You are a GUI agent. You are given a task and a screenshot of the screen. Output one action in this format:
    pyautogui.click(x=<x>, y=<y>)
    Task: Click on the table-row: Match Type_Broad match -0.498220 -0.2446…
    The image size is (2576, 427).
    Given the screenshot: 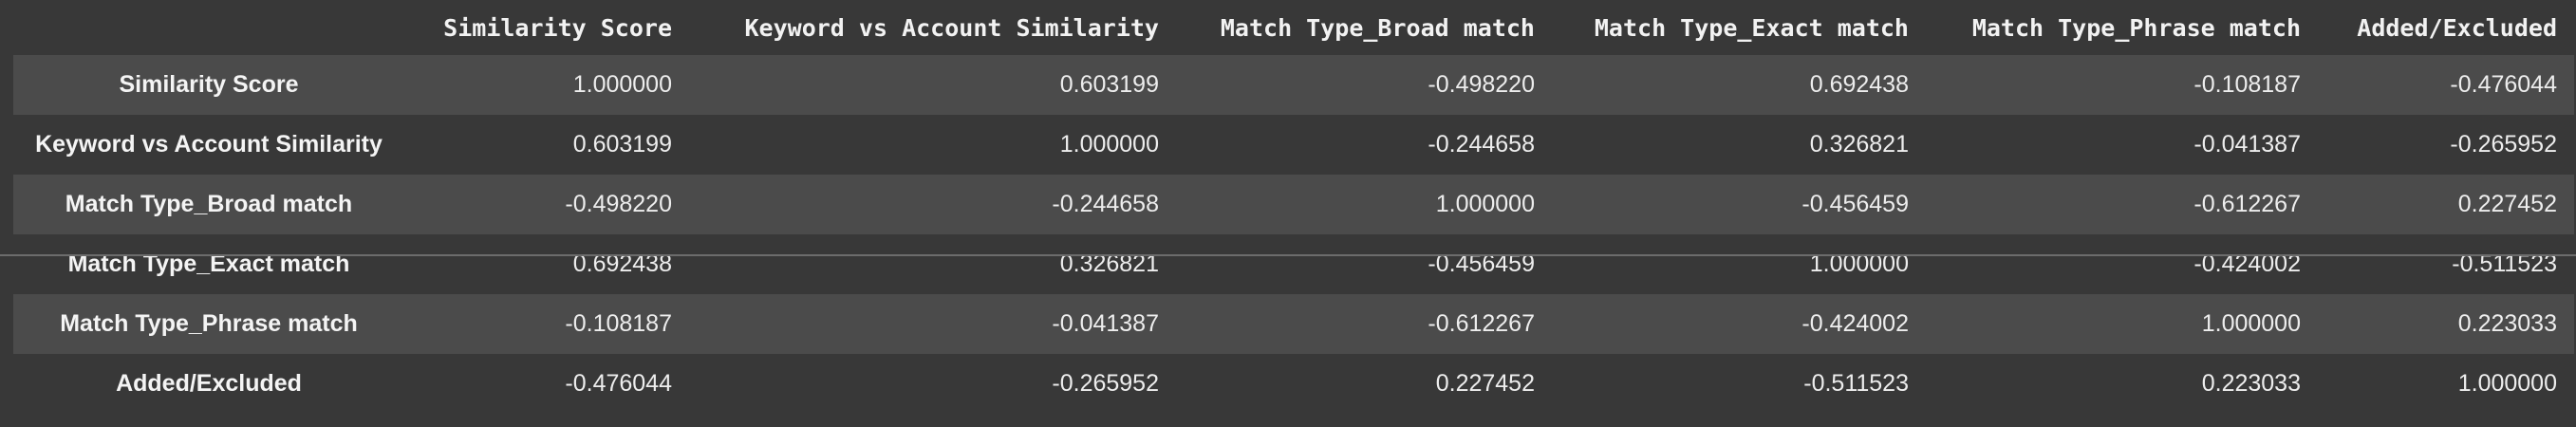 What is the action you would take?
    pyautogui.click(x=1293, y=204)
    